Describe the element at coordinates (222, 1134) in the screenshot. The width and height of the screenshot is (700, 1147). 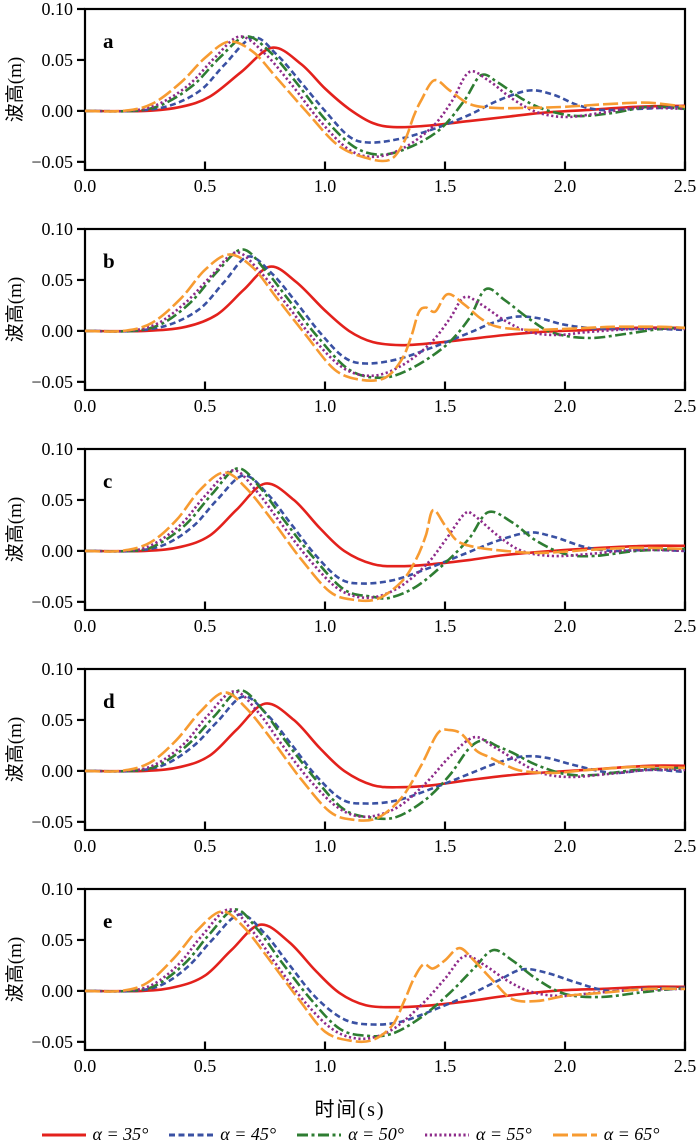
I see `legend-item-alpha-45: α = 45°` at that location.